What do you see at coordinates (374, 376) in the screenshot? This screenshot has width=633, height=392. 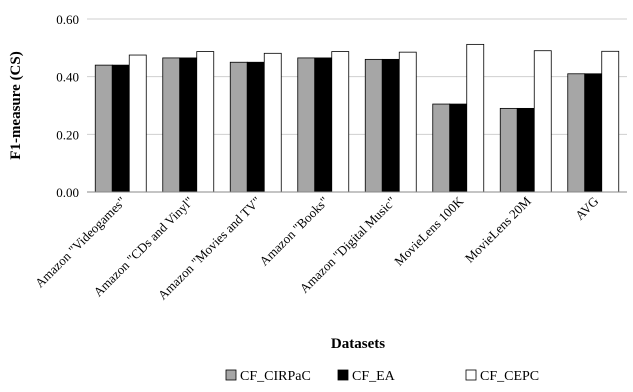 I see `legend-label: CF_EA` at bounding box center [374, 376].